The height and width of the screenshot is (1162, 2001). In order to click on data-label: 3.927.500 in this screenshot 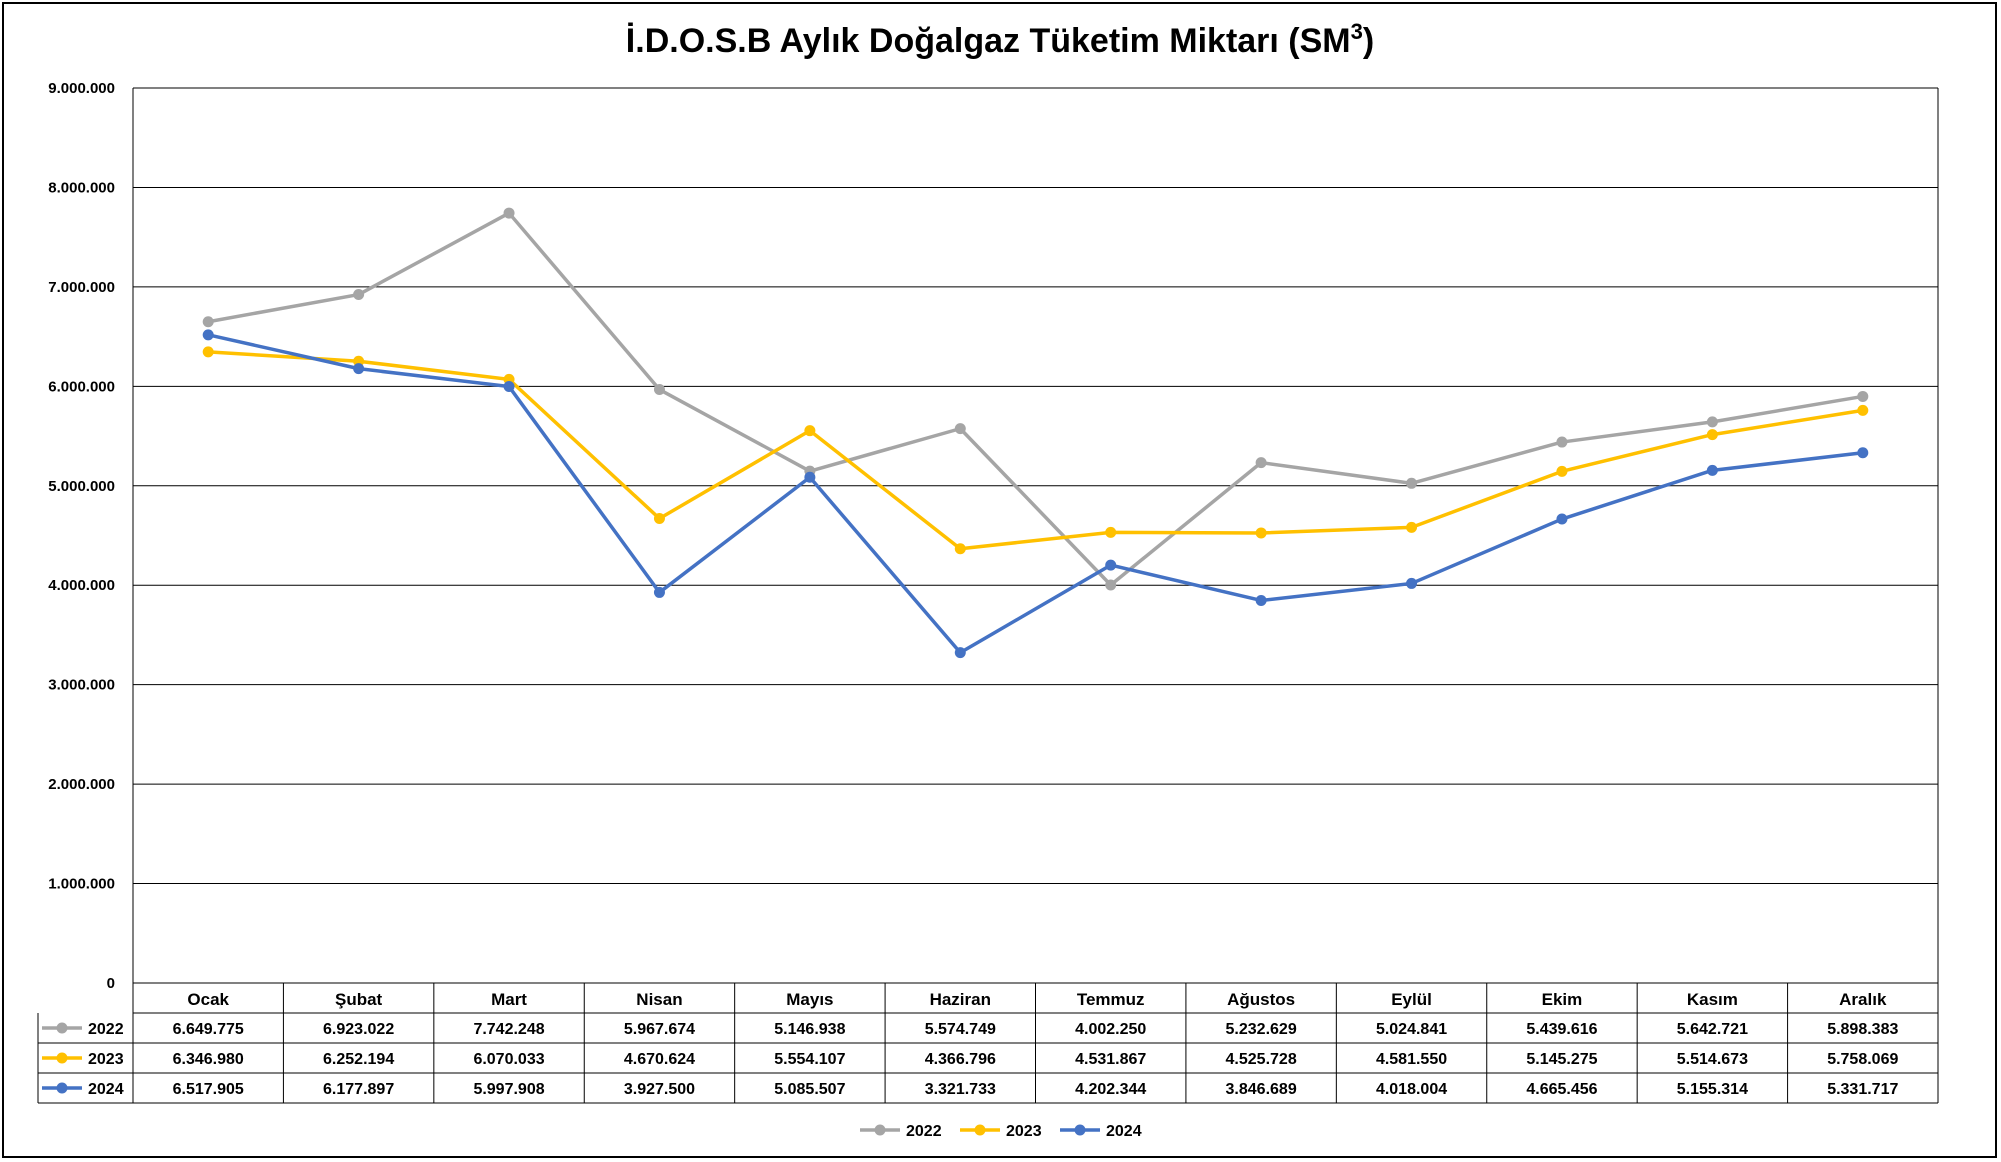, I will do `click(659, 1089)`.